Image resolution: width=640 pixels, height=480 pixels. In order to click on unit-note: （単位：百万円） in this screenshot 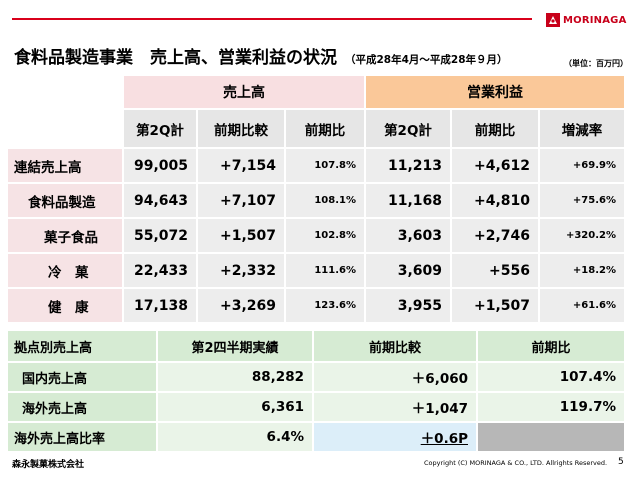, I will do `click(596, 63)`.